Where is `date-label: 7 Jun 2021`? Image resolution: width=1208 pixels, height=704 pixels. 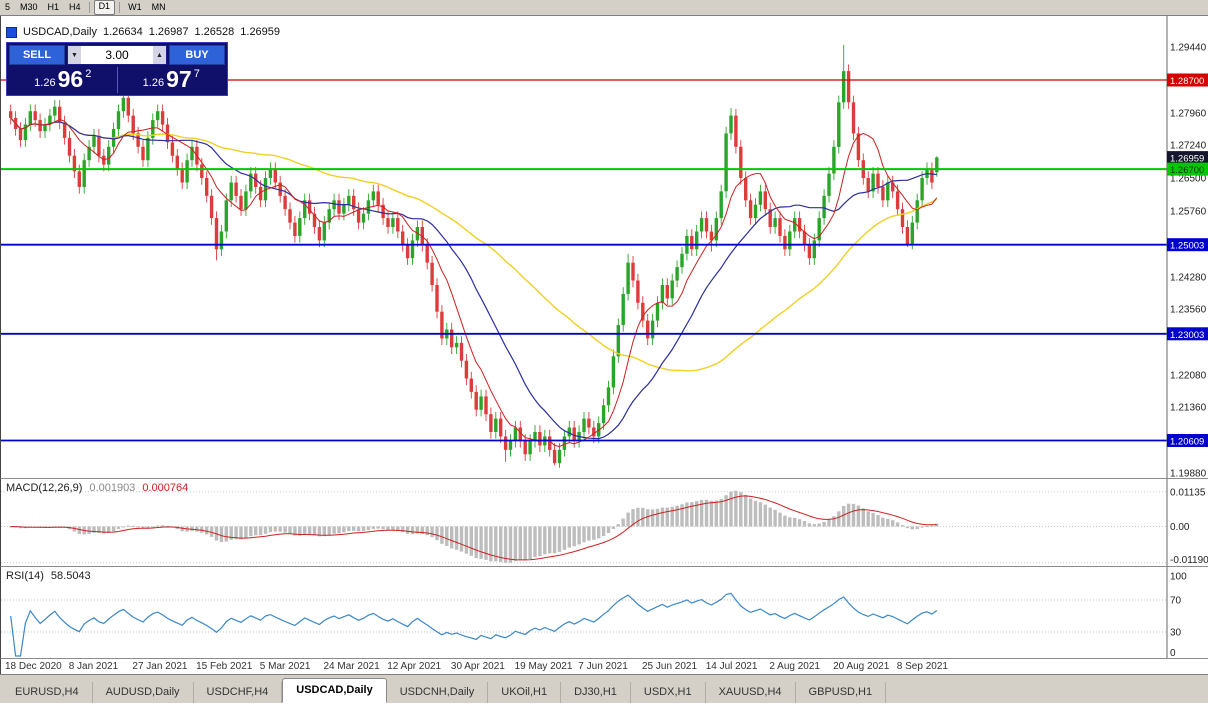 date-label: 7 Jun 2021 is located at coordinates (603, 666).